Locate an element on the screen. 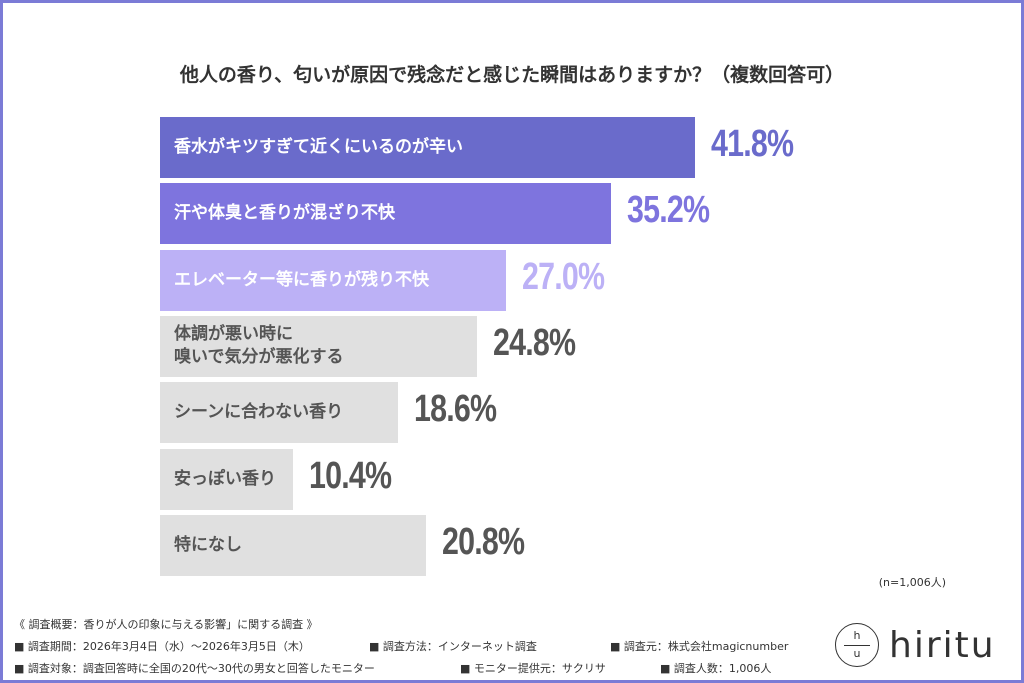 Image resolution: width=1024 pixels, height=683 pixels. bar: 安っぽい香り is located at coordinates (227, 479).